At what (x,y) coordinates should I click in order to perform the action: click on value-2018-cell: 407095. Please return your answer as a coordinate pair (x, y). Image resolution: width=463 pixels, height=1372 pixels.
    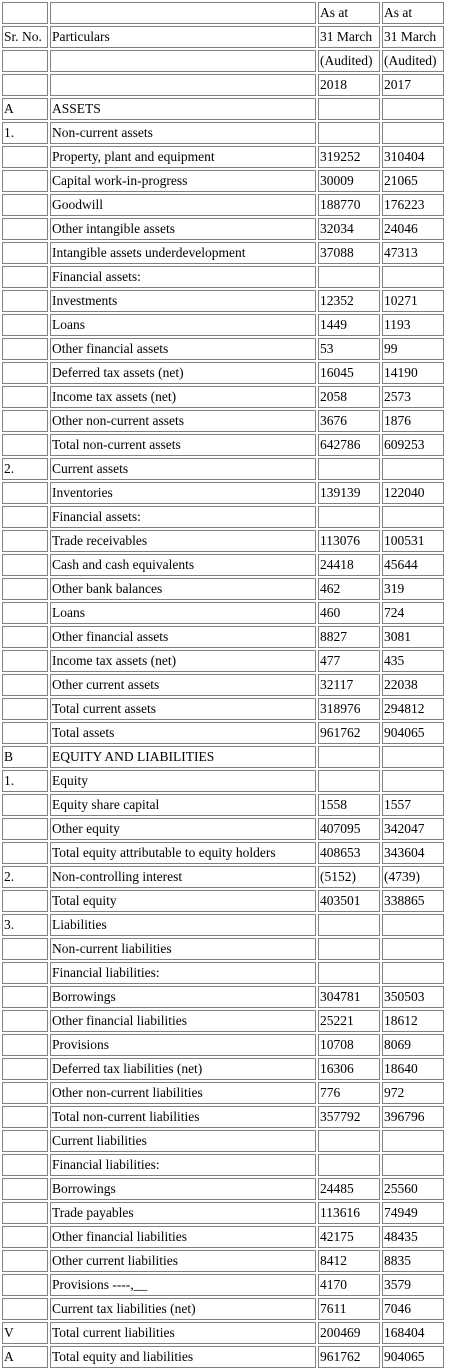
    Looking at the image, I should click on (349, 829).